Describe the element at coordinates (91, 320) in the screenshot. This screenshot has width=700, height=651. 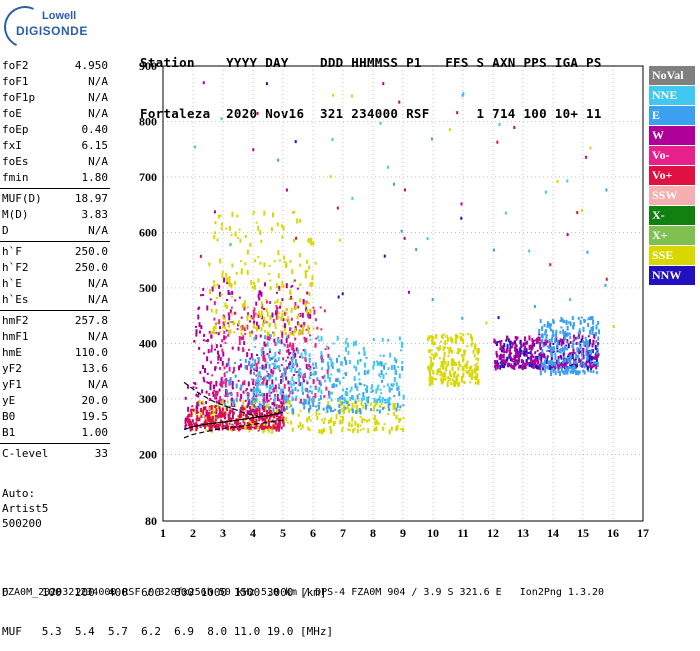
I see `param-value: 257.8` at that location.